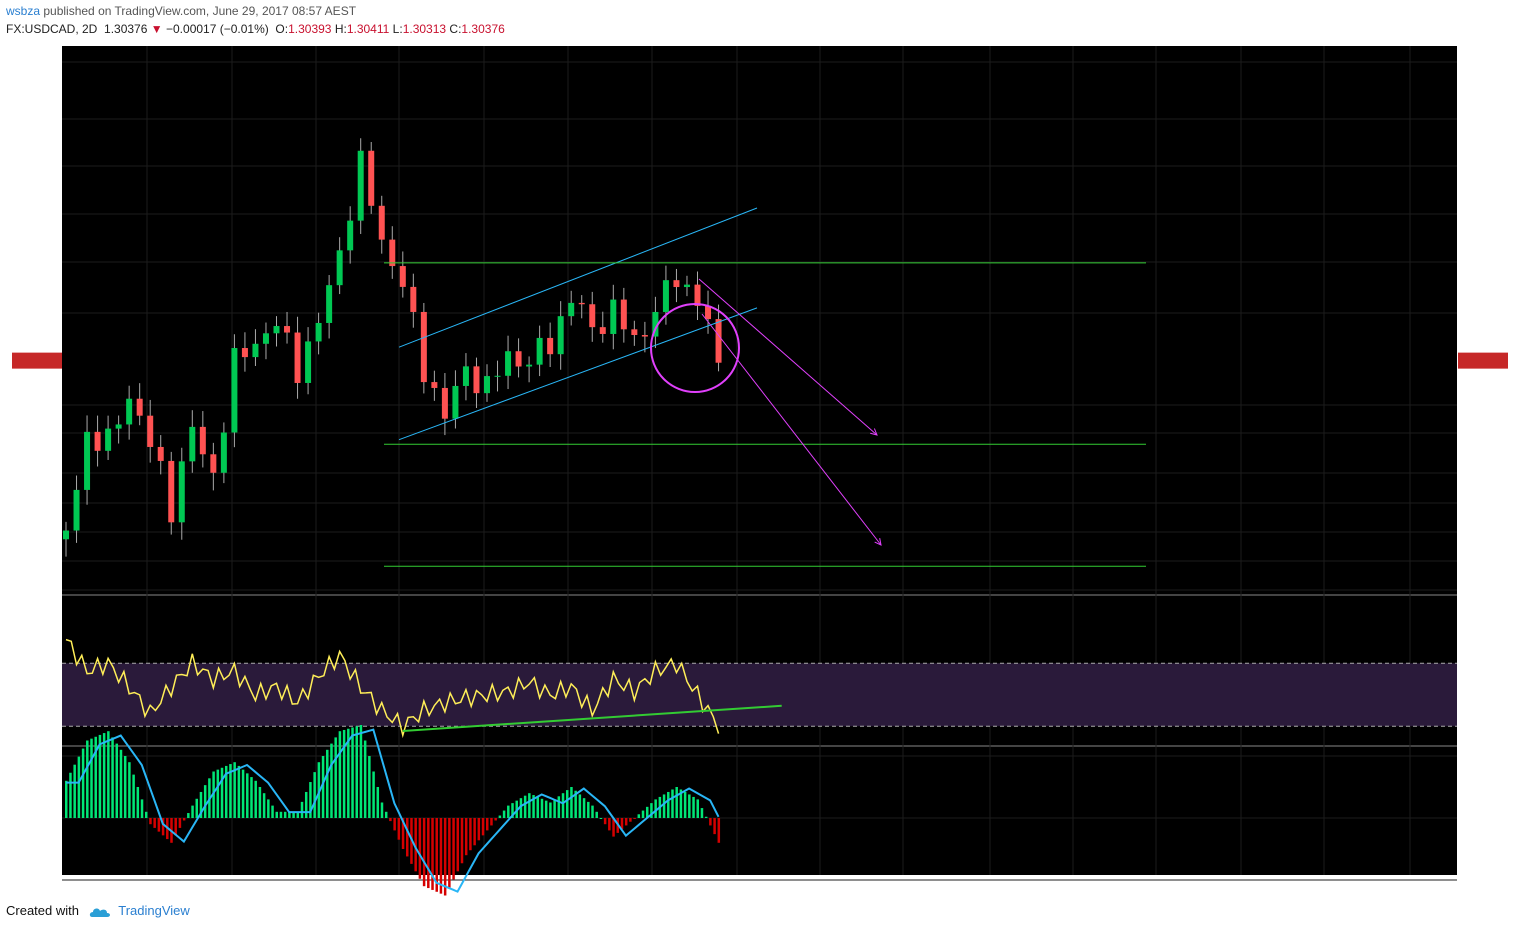 This screenshot has height=929, width=1521. I want to click on highlight-circle, so click(695, 348).